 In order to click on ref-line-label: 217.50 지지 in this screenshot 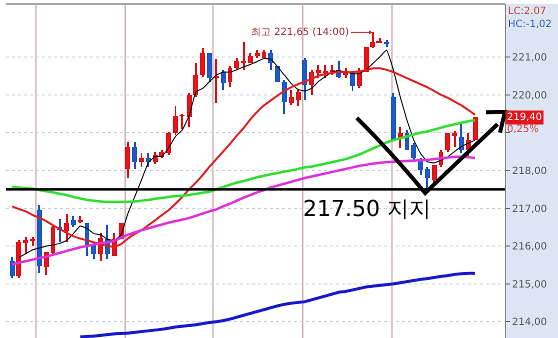, I will do `click(367, 209)`.